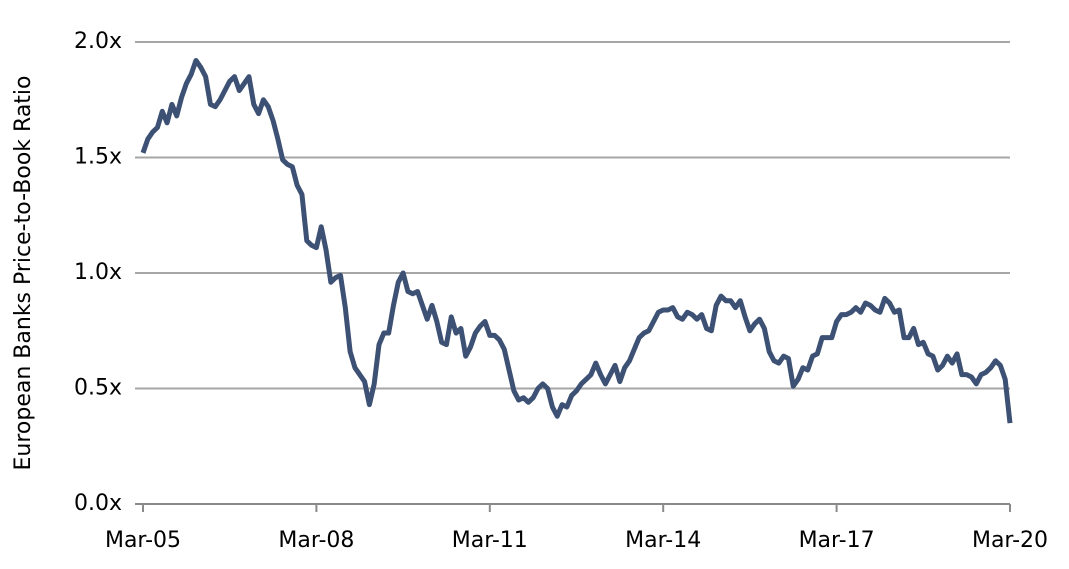 The width and height of the screenshot is (1069, 569). What do you see at coordinates (98, 272) in the screenshot?
I see `y-tick-label: 1.0x` at bounding box center [98, 272].